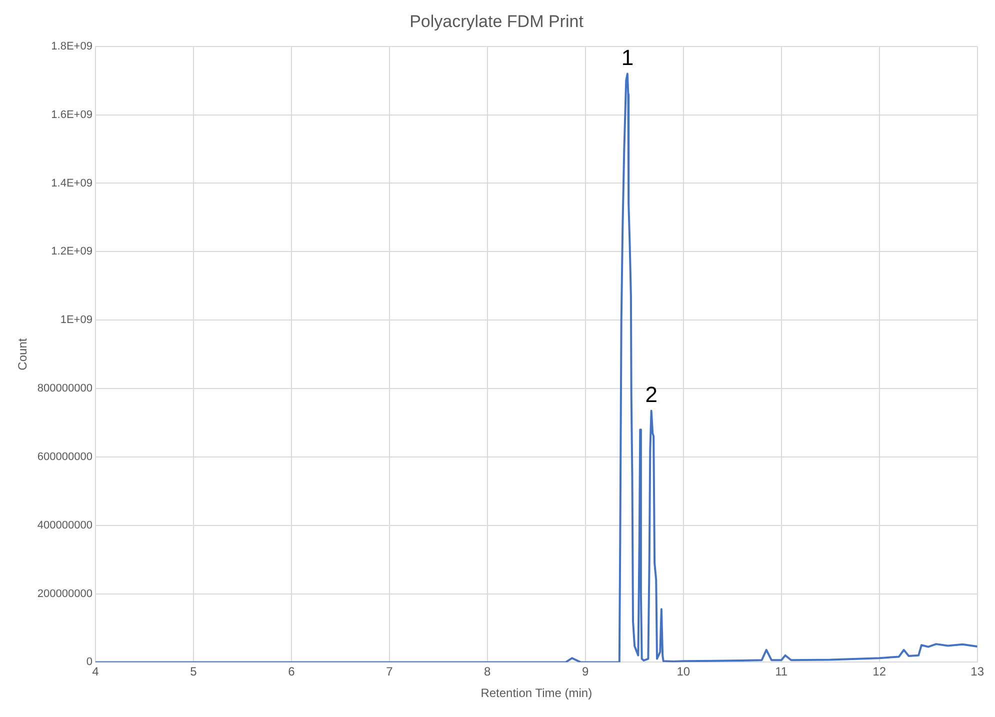  Describe the element at coordinates (390, 671) in the screenshot. I see `x-tick-label: 7` at that location.